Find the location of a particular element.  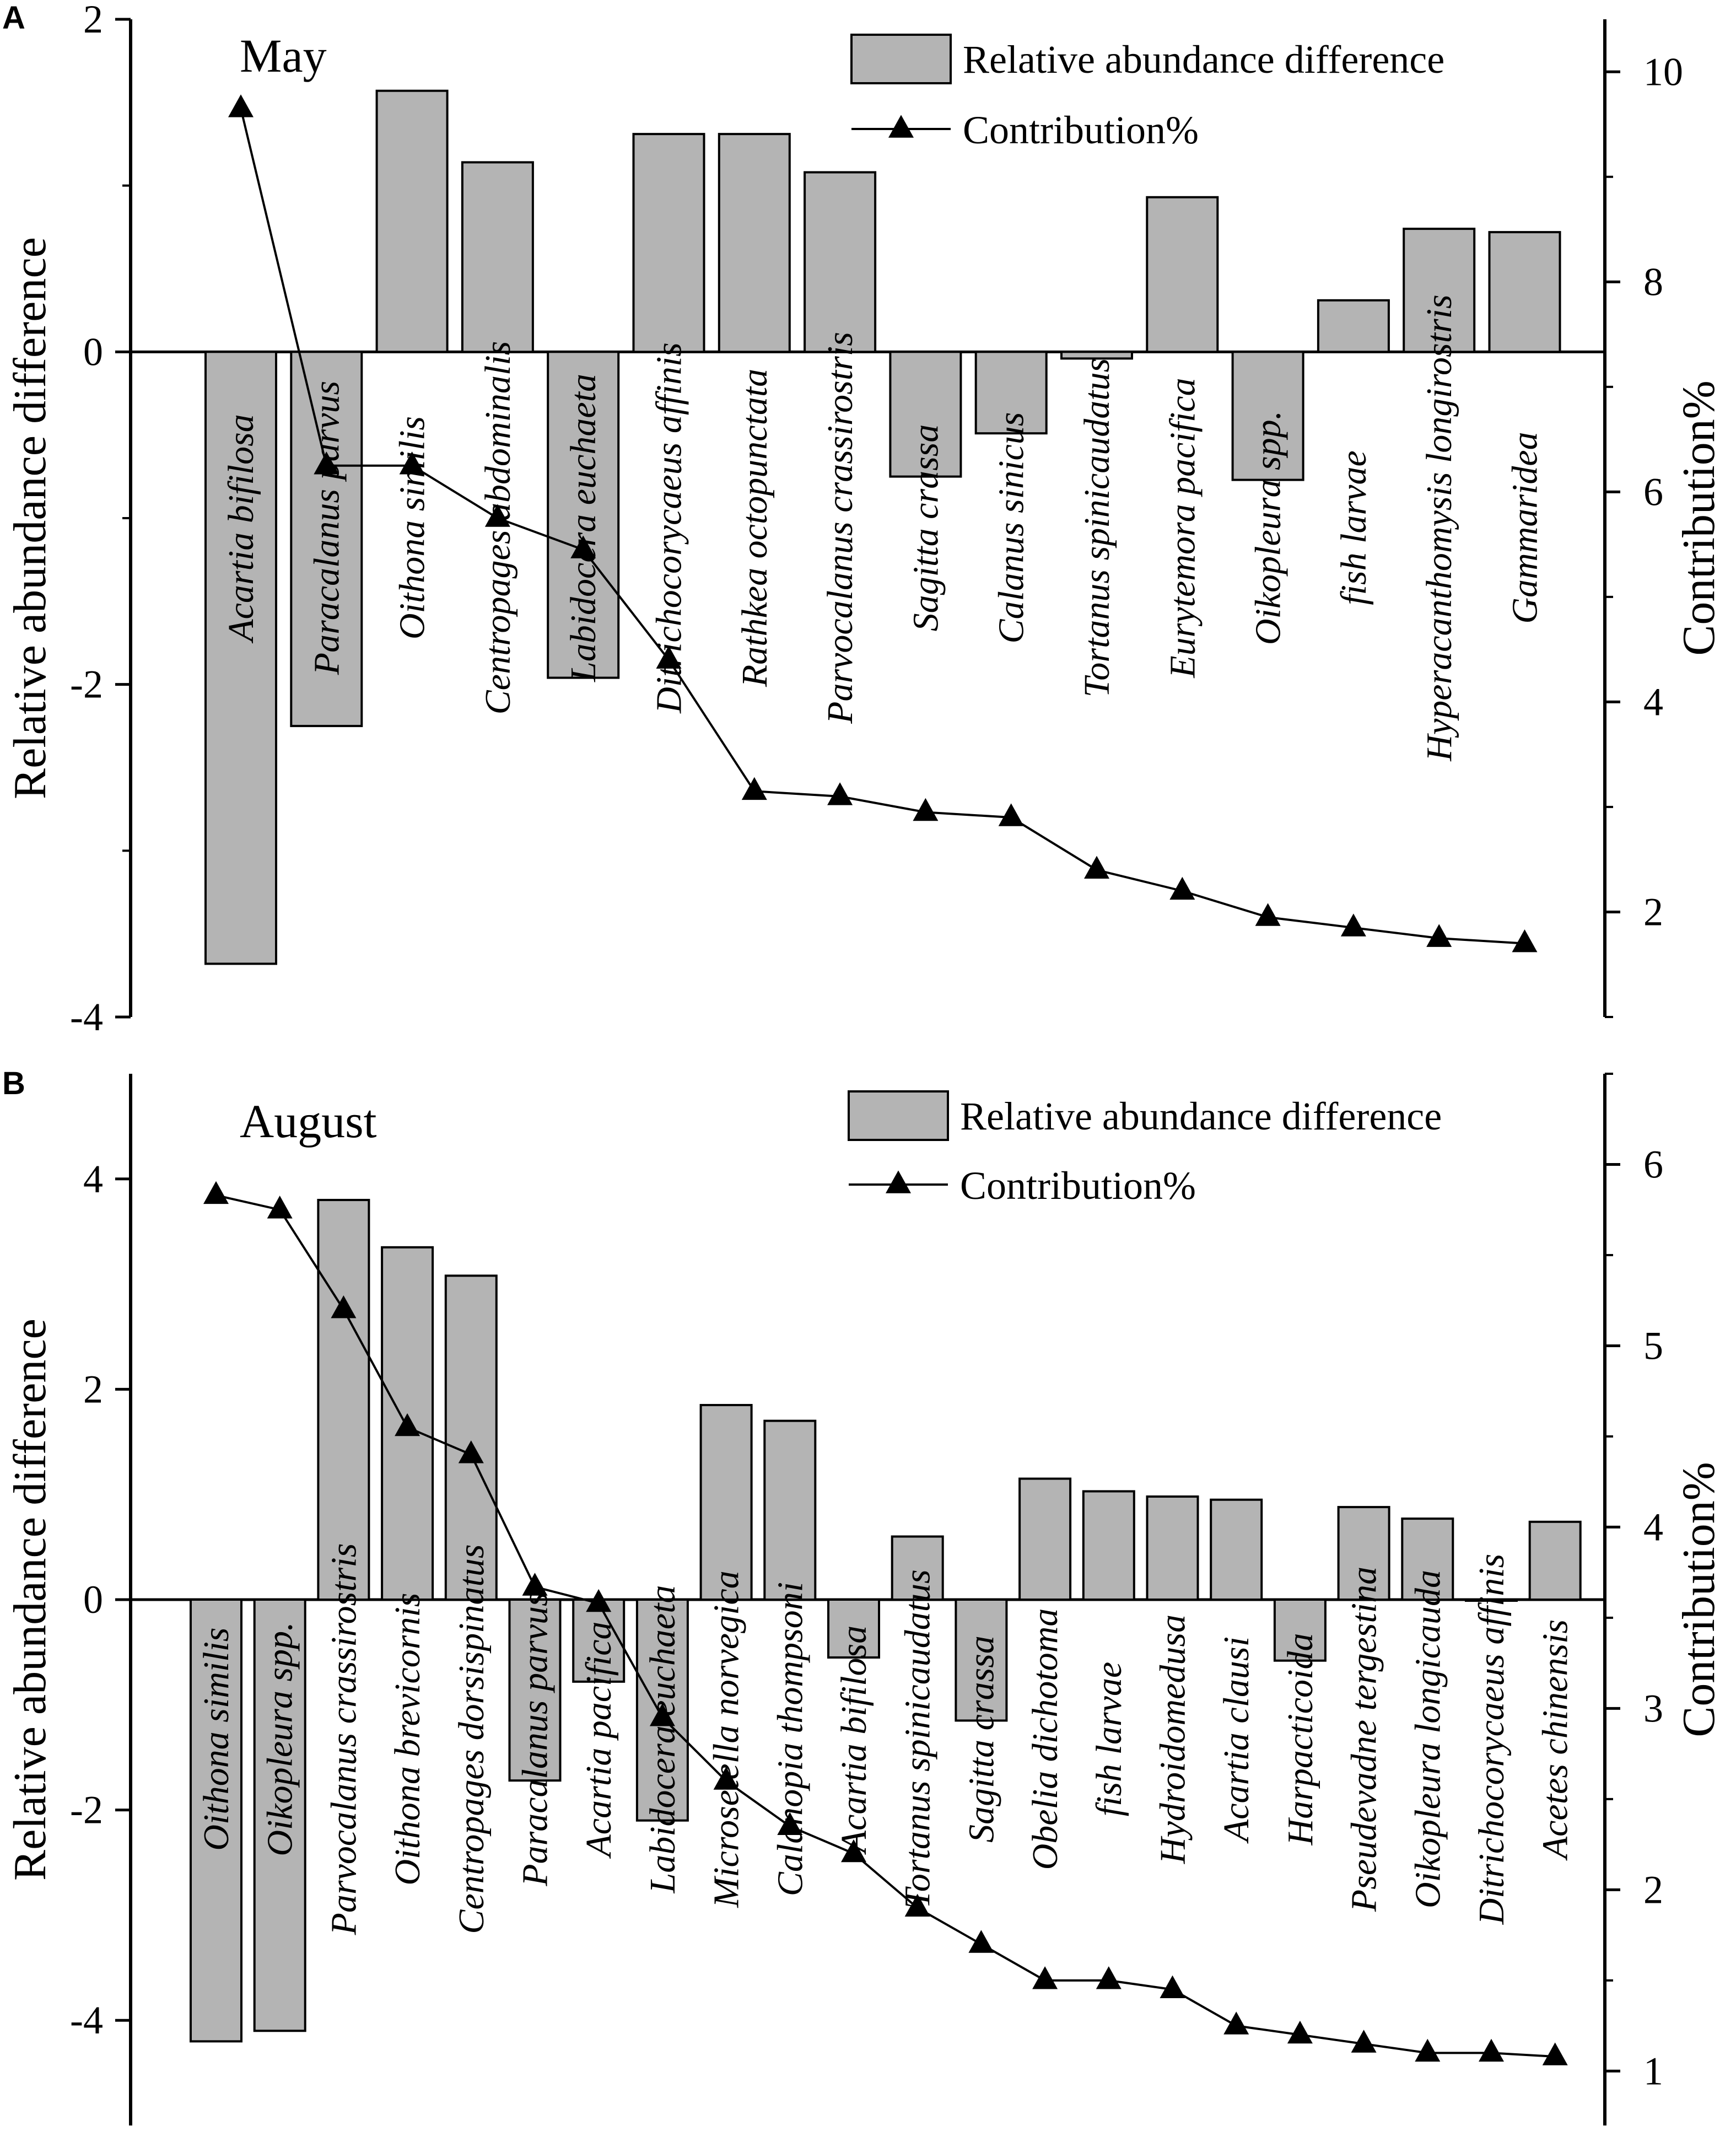

category-label: Labidocera euchaeta is located at coordinates (583, 528).